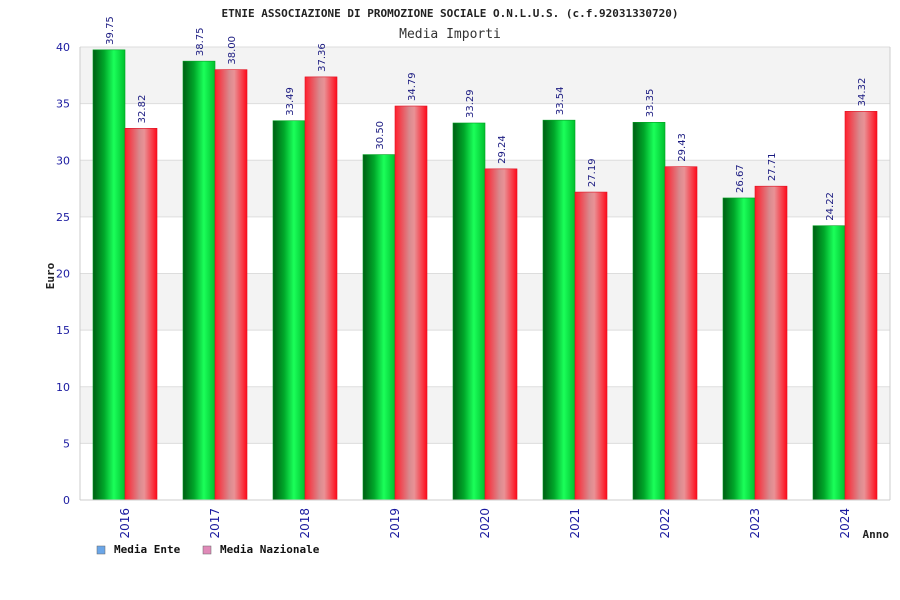 The height and width of the screenshot is (600, 900). I want to click on legend-swatch-media-nazionale, so click(207, 550).